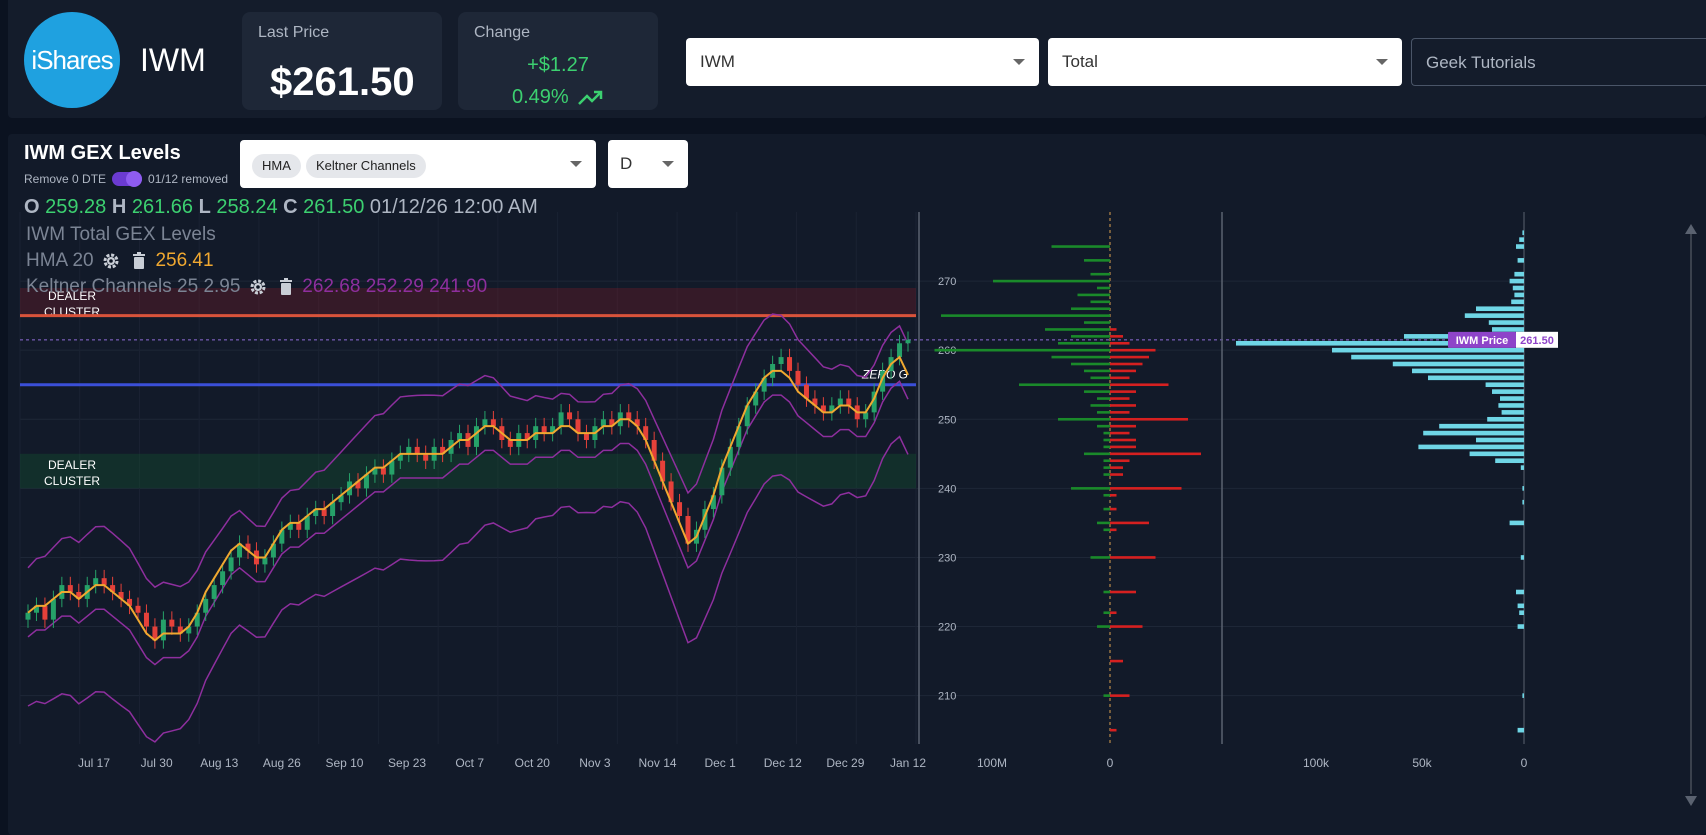  Describe the element at coordinates (342, 61) in the screenshot. I see `last-price-card: Last Price $261.50` at that location.